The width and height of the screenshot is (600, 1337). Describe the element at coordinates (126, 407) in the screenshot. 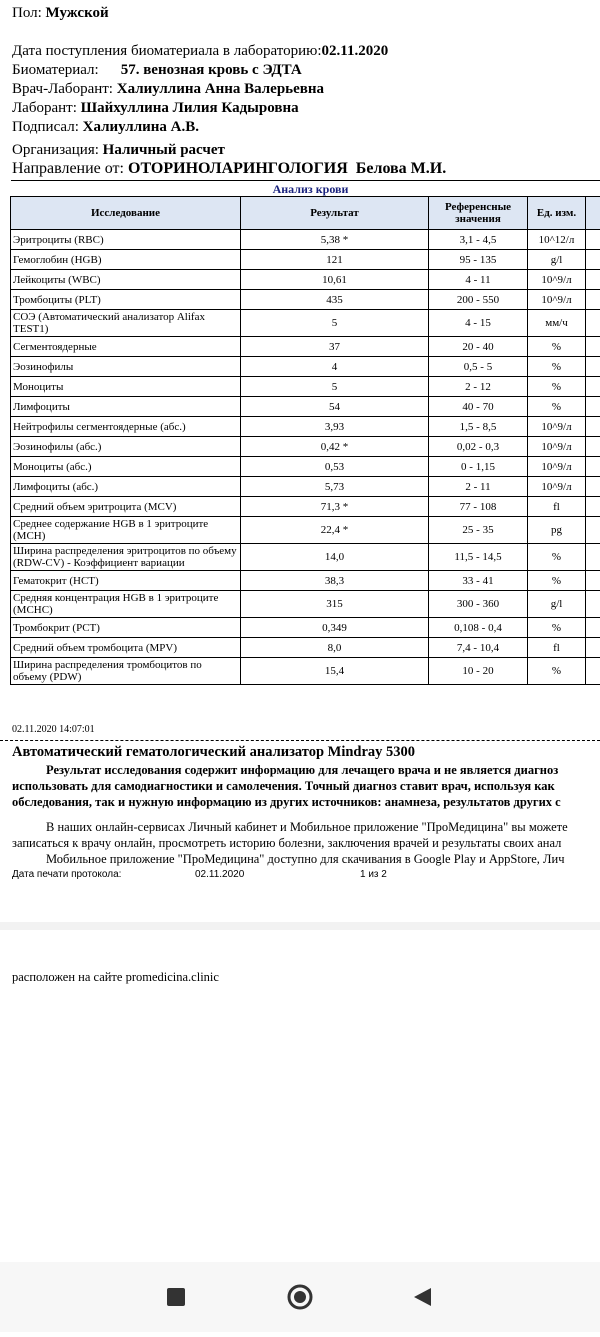

I see `test-name: Лимфоциты` at that location.